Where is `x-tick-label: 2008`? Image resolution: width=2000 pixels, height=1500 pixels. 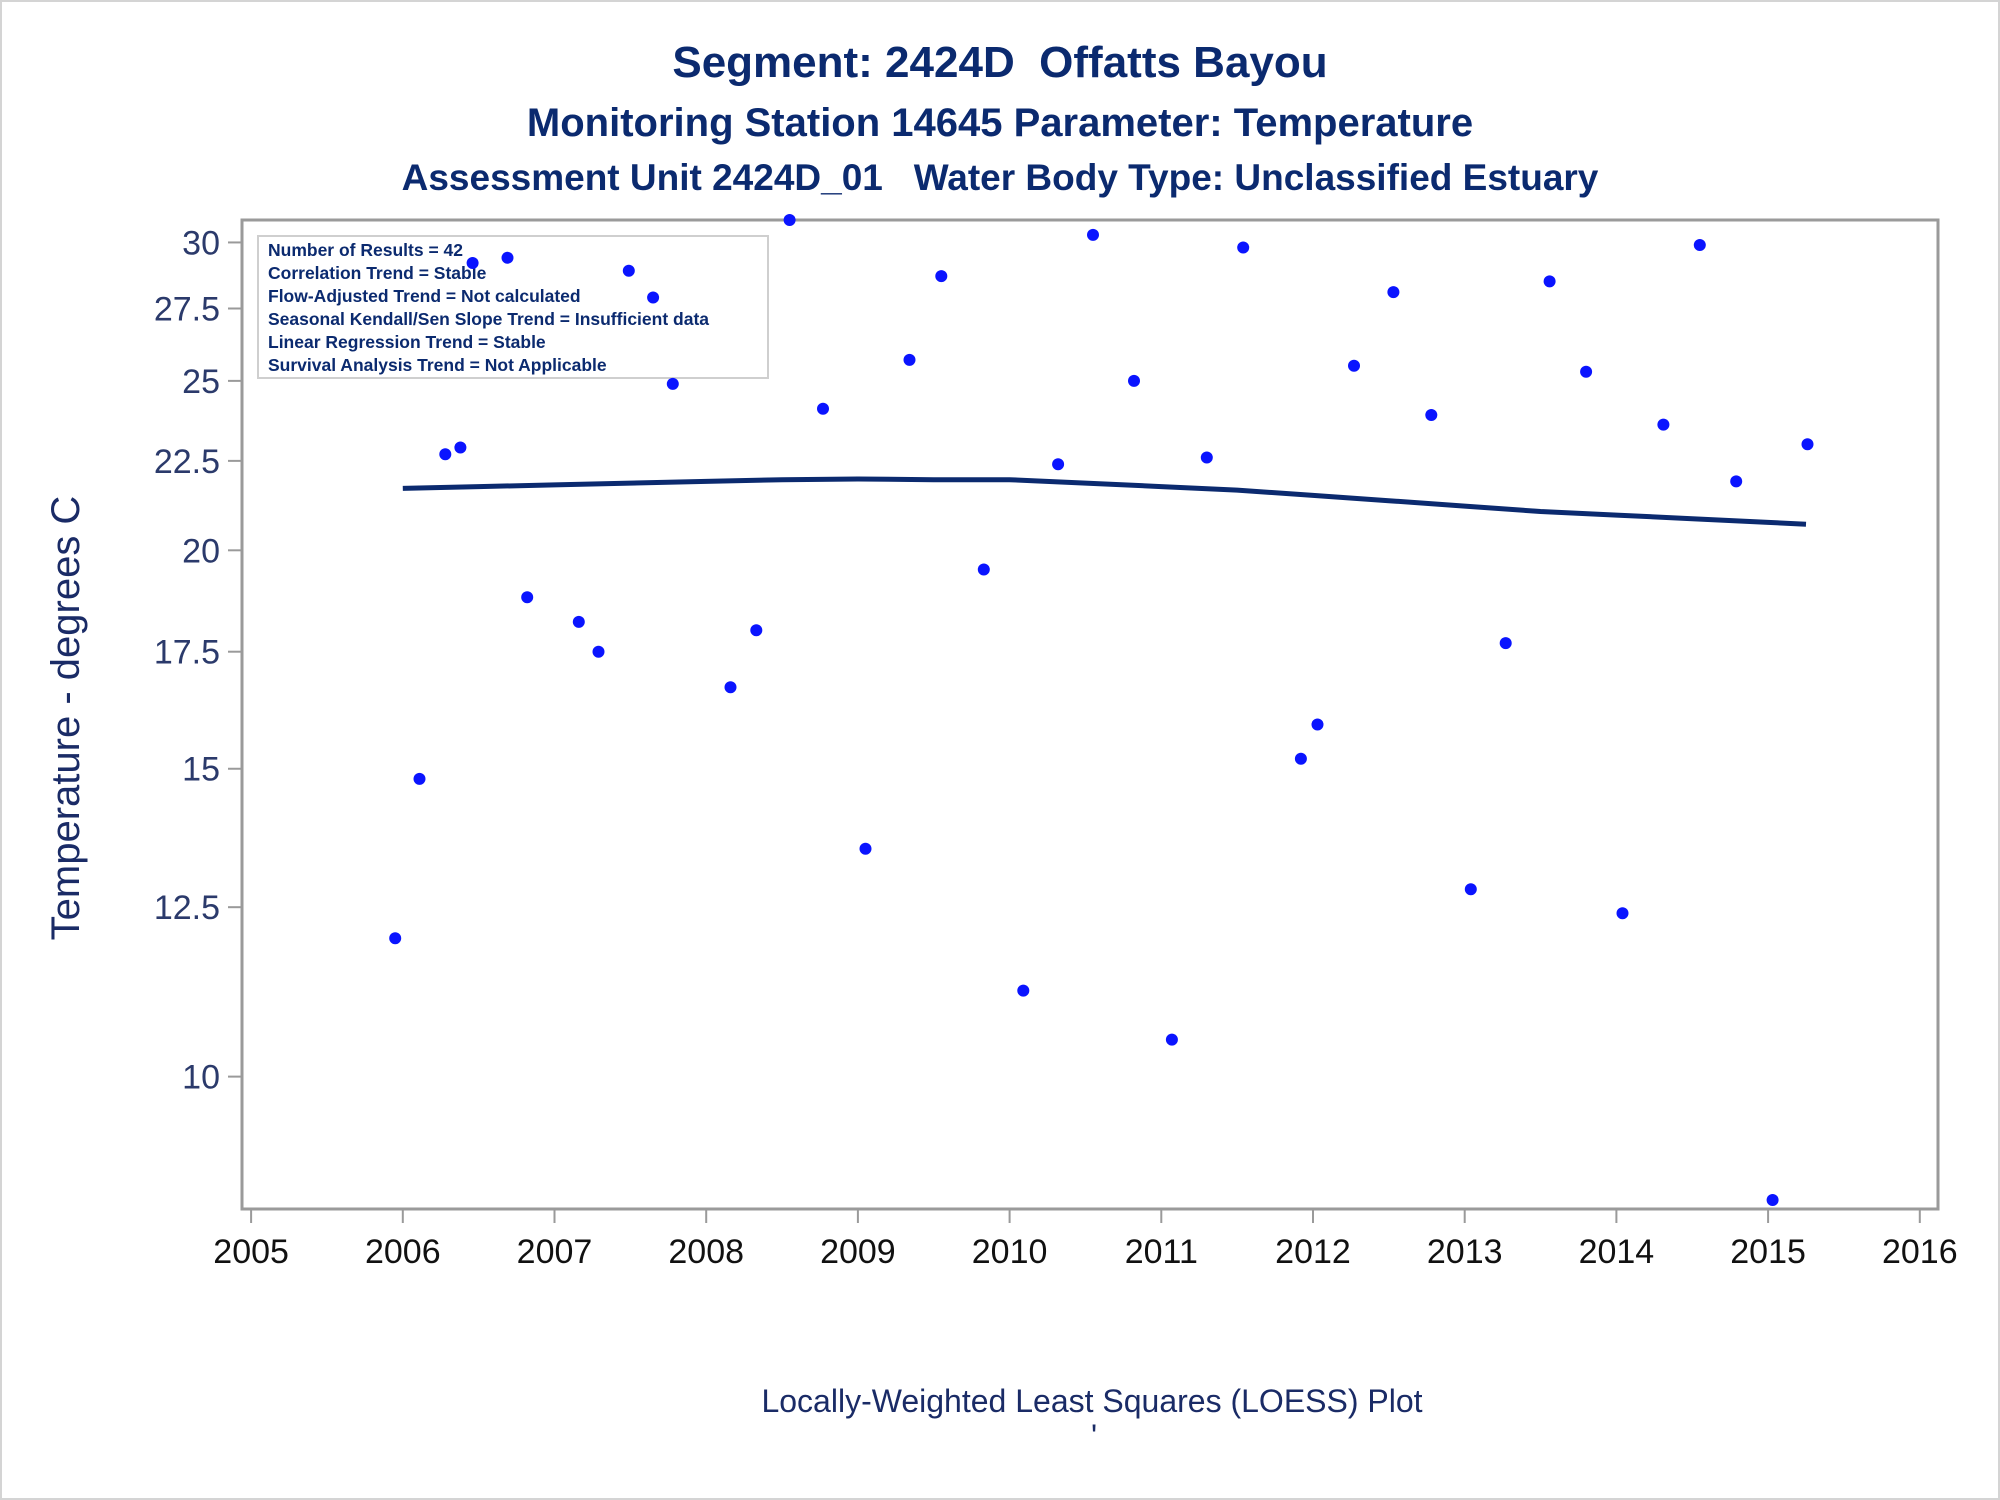 x-tick-label: 2008 is located at coordinates (706, 1252).